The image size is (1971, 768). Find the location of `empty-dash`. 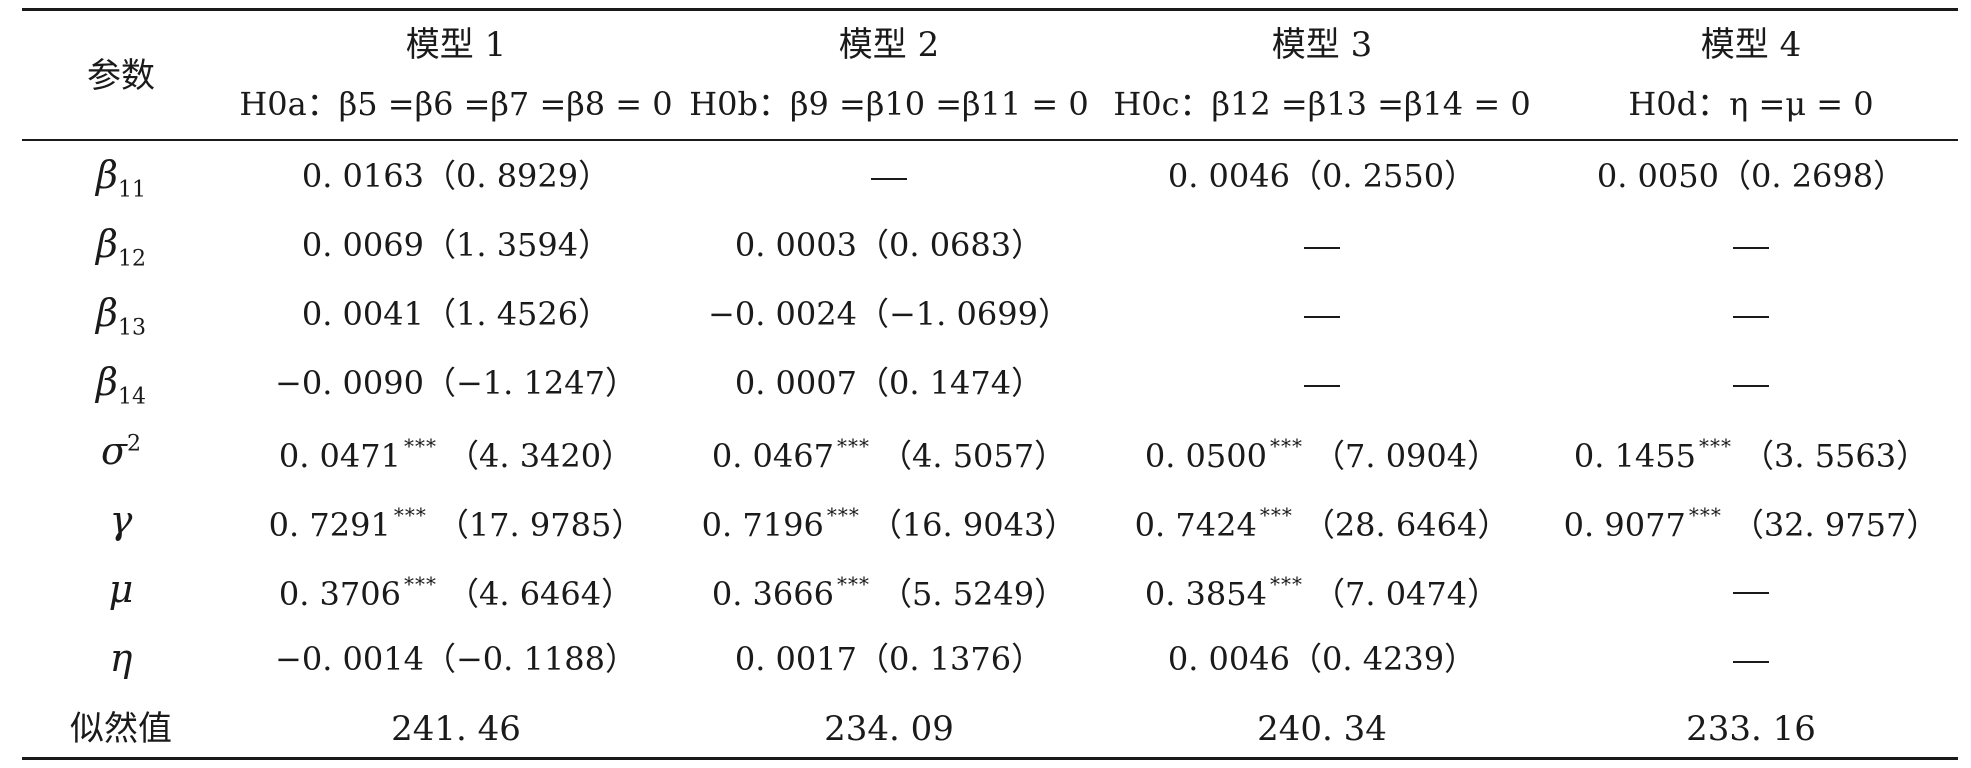

empty-dash is located at coordinates (889, 178).